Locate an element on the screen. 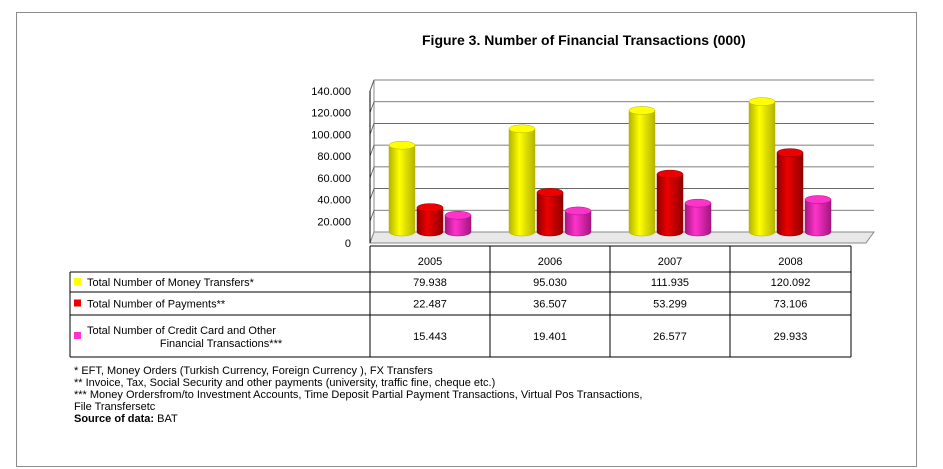 Image resolution: width=943 pixels, height=469 pixels. y-tick-label: 0 is located at coordinates (348, 244).